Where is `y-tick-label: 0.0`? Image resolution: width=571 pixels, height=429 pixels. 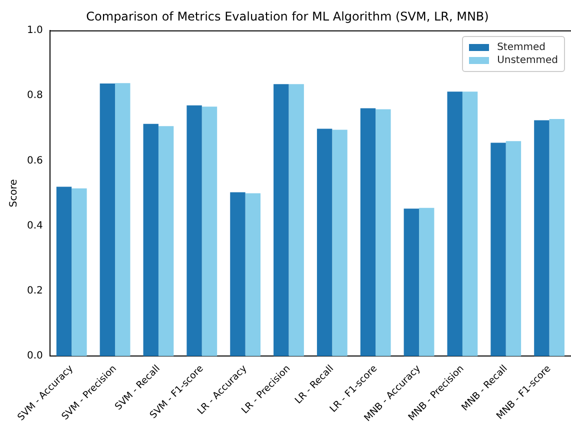
y-tick-label: 0.0 is located at coordinates (34, 356).